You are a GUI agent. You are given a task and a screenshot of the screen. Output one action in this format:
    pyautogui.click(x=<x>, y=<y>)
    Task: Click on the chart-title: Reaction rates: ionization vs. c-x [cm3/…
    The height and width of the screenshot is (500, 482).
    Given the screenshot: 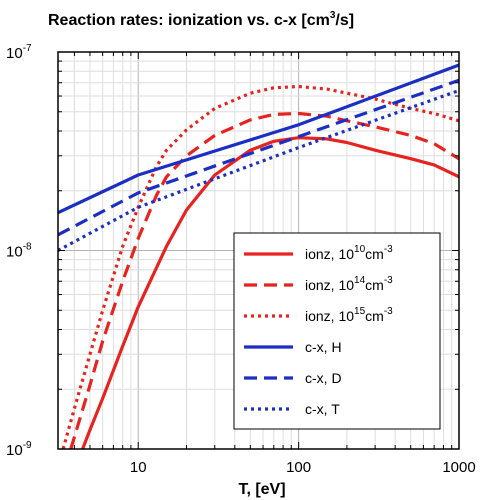 What is the action you would take?
    pyautogui.click(x=201, y=19)
    